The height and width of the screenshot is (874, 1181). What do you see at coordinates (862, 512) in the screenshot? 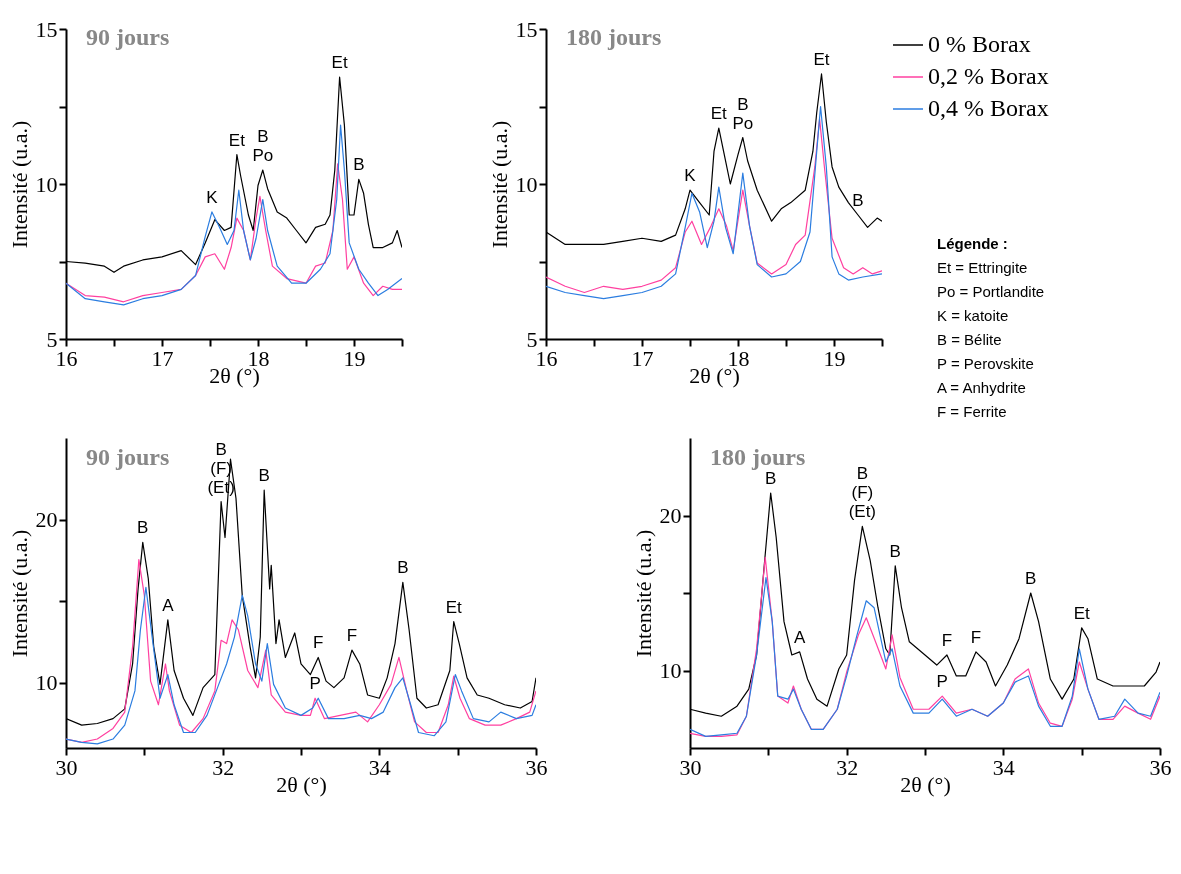
I see `annotation: (Et)` at bounding box center [862, 512].